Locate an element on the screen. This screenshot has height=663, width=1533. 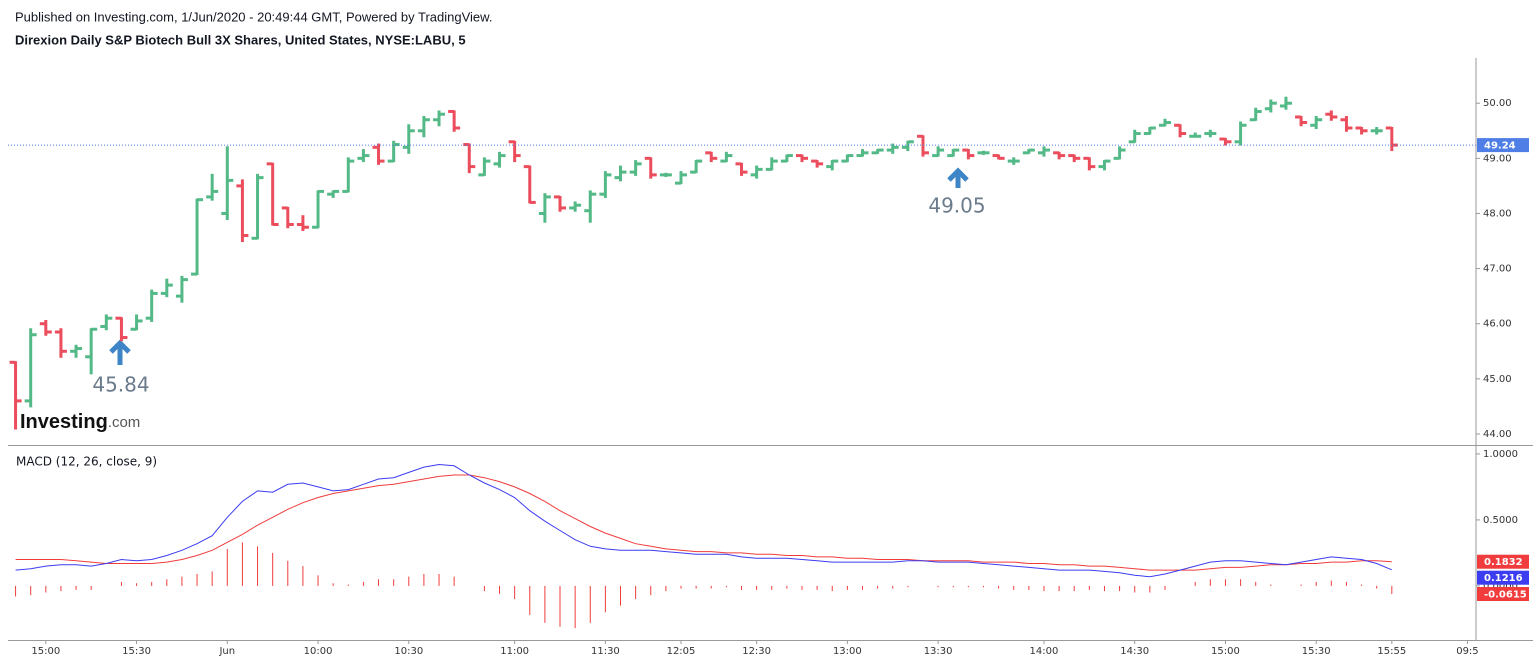
x-tick-label: 13:00 is located at coordinates (847, 651).